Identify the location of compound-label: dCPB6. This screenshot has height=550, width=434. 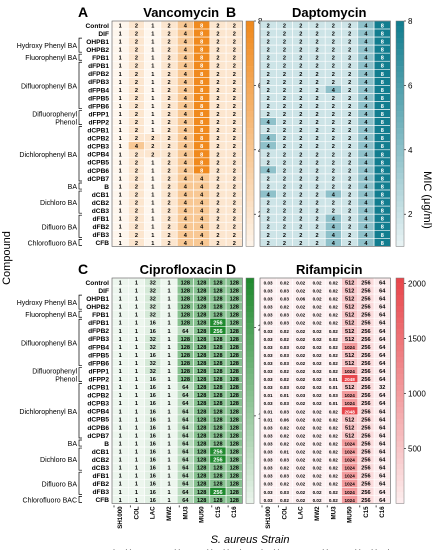
(98, 171).